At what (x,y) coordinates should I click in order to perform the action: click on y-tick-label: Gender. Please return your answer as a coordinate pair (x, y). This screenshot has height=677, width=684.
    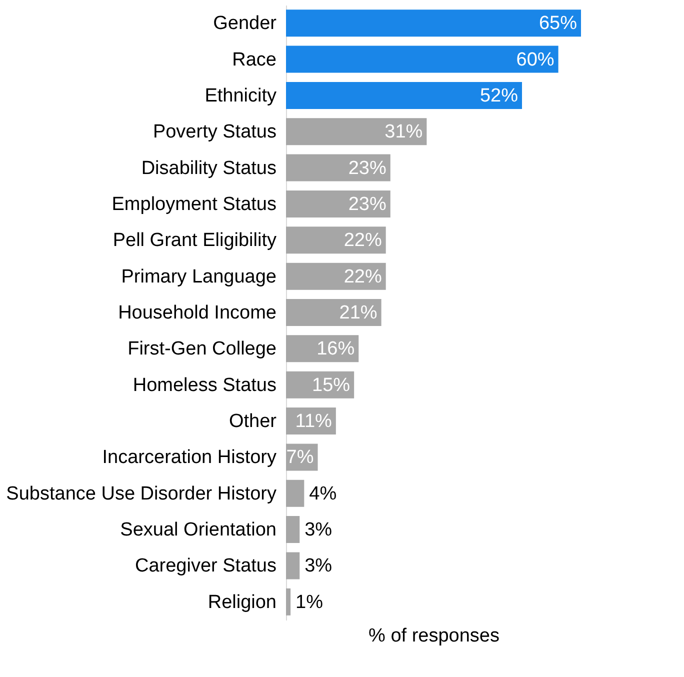
    Looking at the image, I should click on (245, 23).